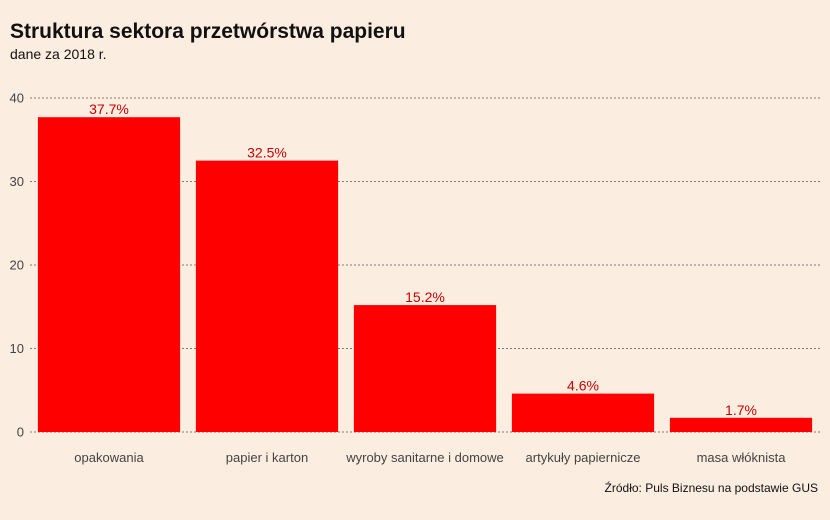 The width and height of the screenshot is (830, 520). Describe the element at coordinates (58, 54) in the screenshot. I see `chart-subtitle: dane za 2018 r.` at that location.